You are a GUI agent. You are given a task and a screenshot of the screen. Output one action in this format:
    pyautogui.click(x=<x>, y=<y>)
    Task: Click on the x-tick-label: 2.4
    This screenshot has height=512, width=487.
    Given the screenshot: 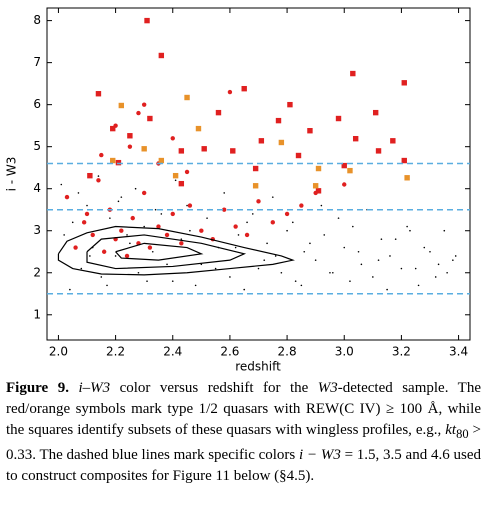 What is the action you would take?
    pyautogui.click(x=172, y=352)
    